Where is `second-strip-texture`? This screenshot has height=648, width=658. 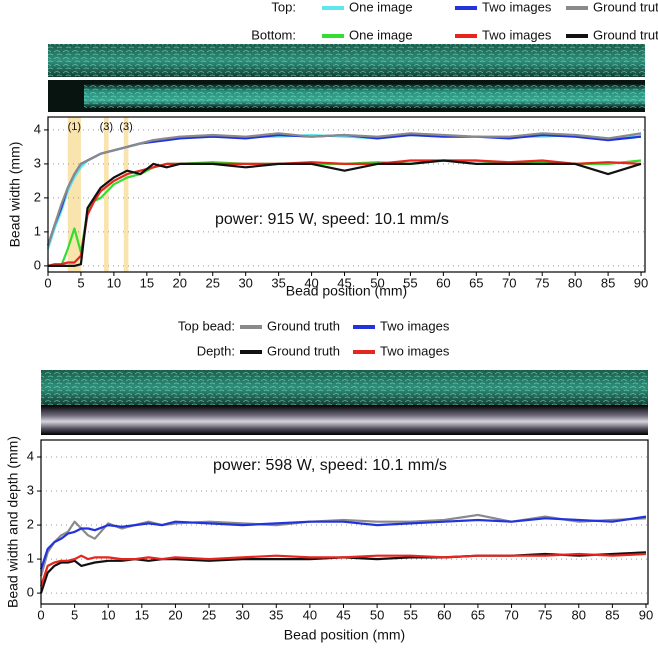 second-strip-texture is located at coordinates (364, 96).